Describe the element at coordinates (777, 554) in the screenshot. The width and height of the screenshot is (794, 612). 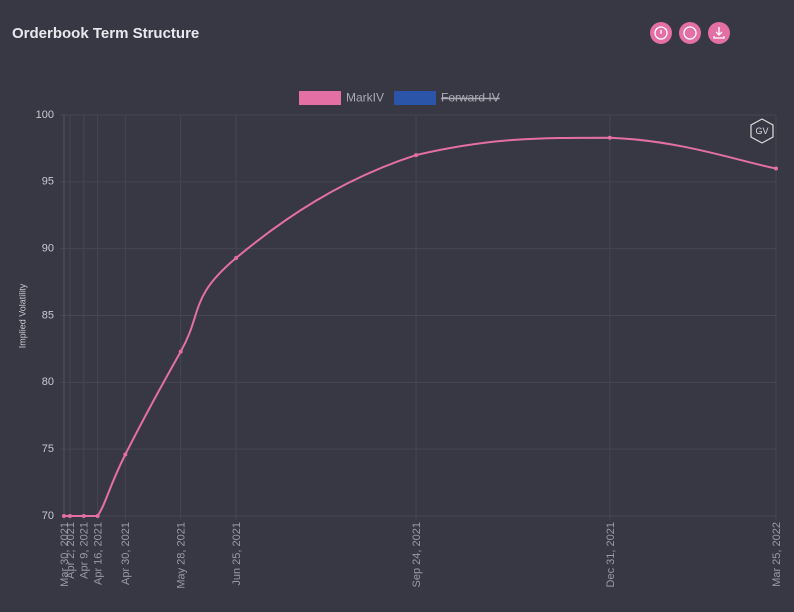
I see `x-tick-label: Mar 25, 2022` at that location.